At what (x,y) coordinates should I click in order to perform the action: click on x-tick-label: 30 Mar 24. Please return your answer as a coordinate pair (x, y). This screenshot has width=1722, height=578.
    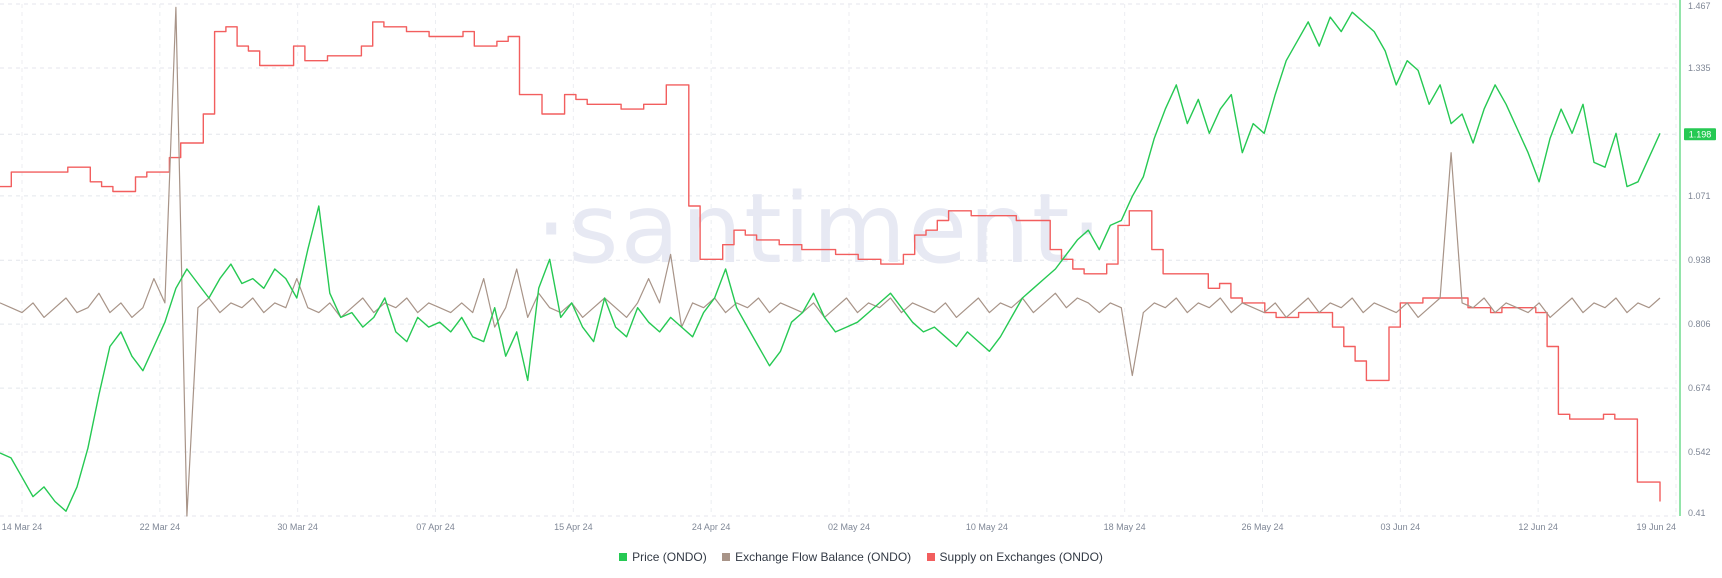
    Looking at the image, I should click on (297, 527).